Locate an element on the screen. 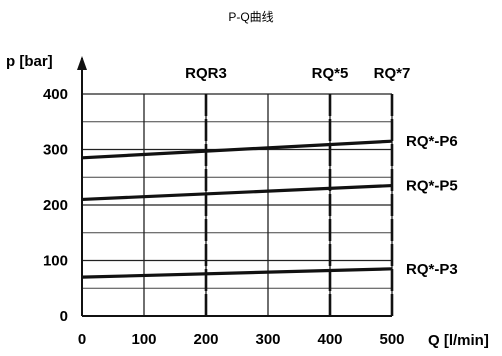 The height and width of the screenshot is (356, 502). series-label: RQ*-P3 is located at coordinates (432, 269).